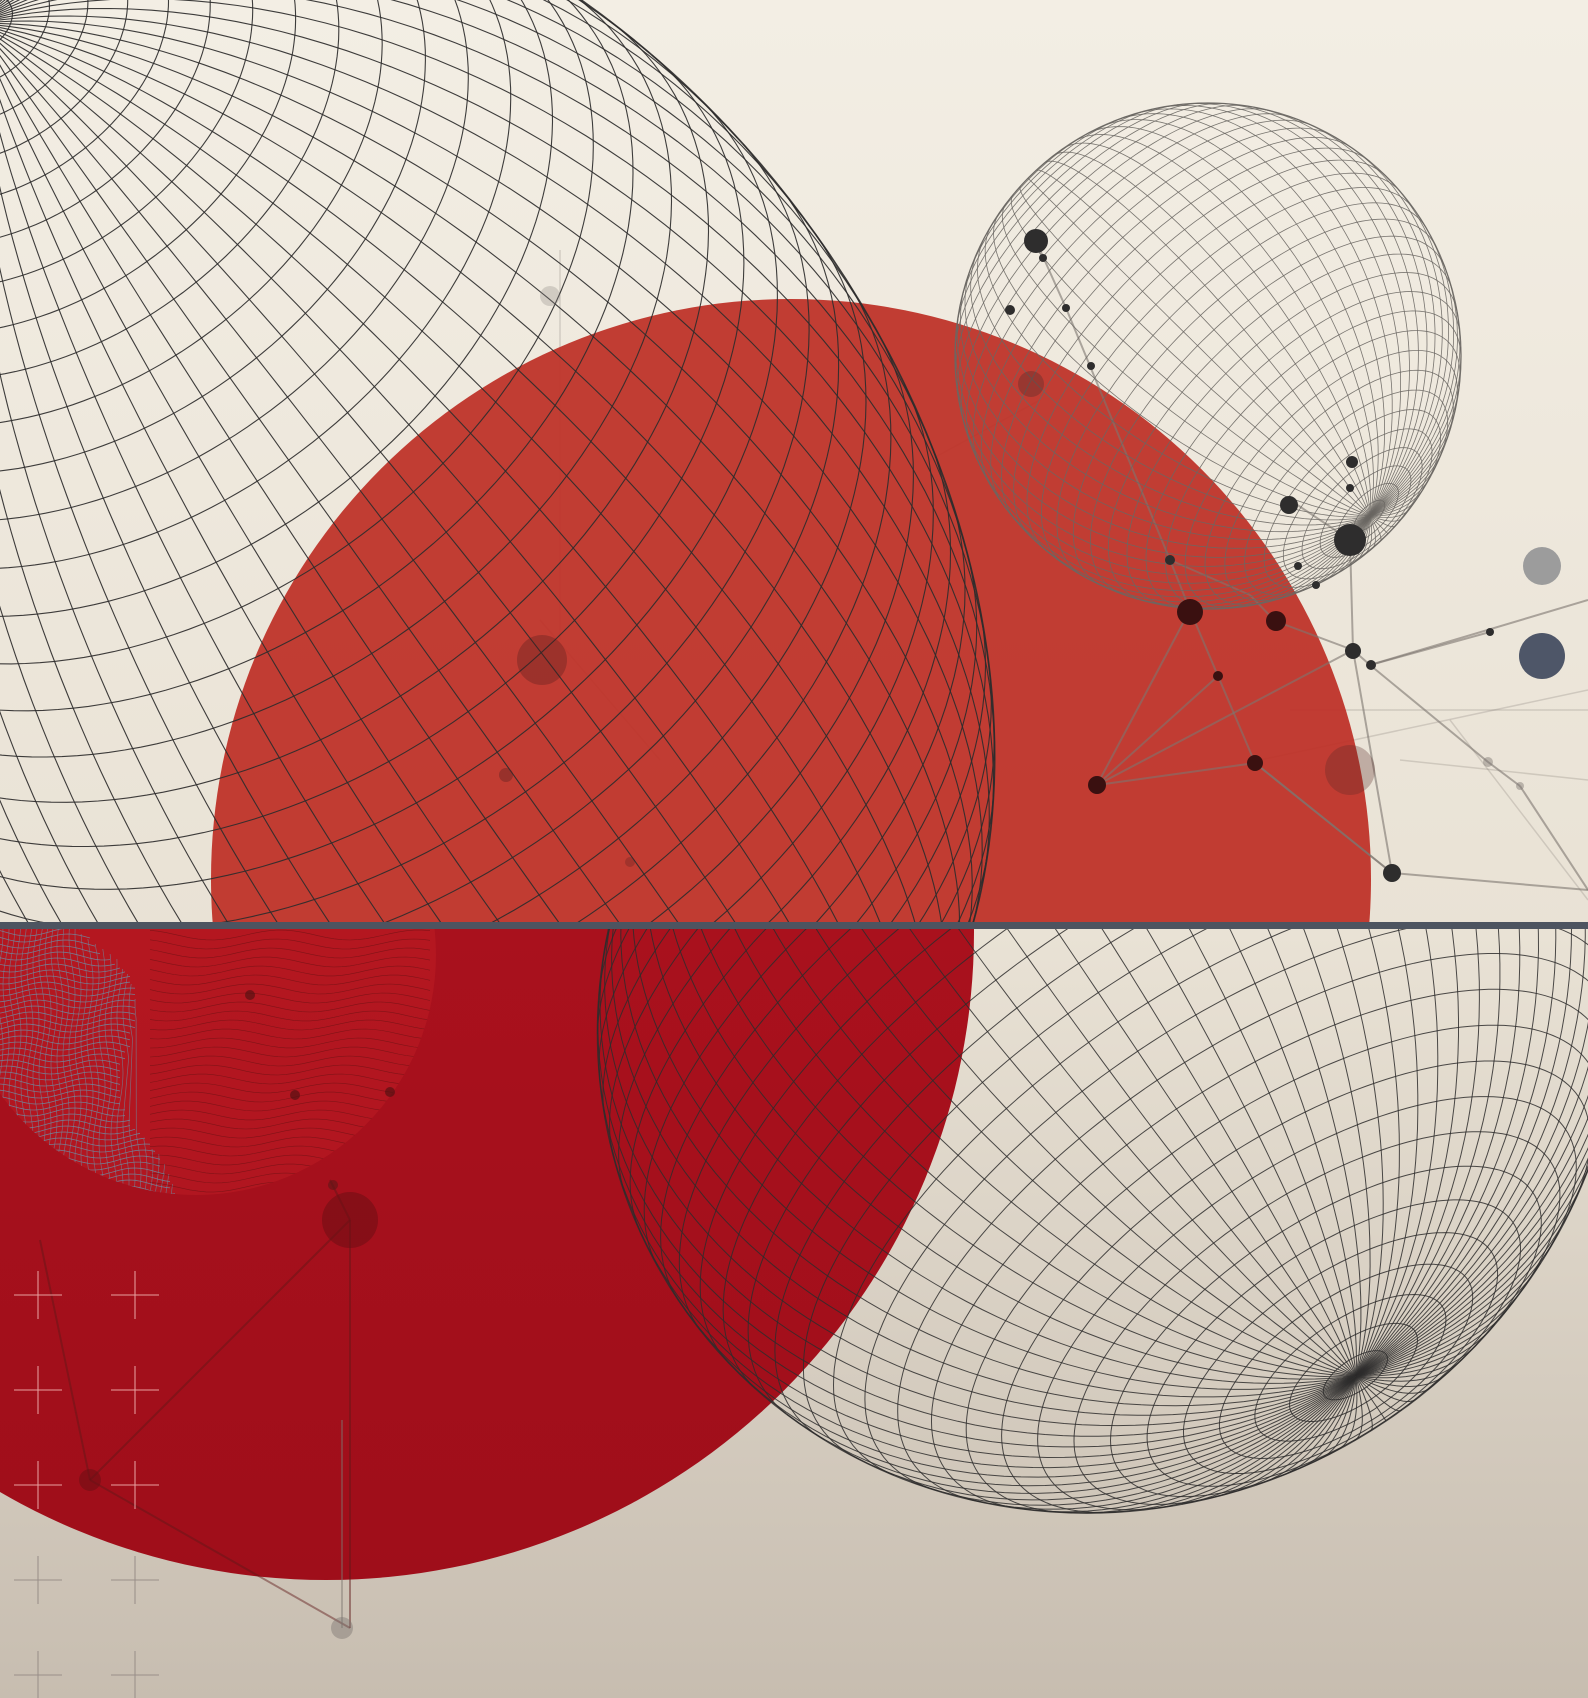 The image size is (1588, 1698). What do you see at coordinates (218, 1062) in the screenshot?
I see `face-backdrop` at bounding box center [218, 1062].